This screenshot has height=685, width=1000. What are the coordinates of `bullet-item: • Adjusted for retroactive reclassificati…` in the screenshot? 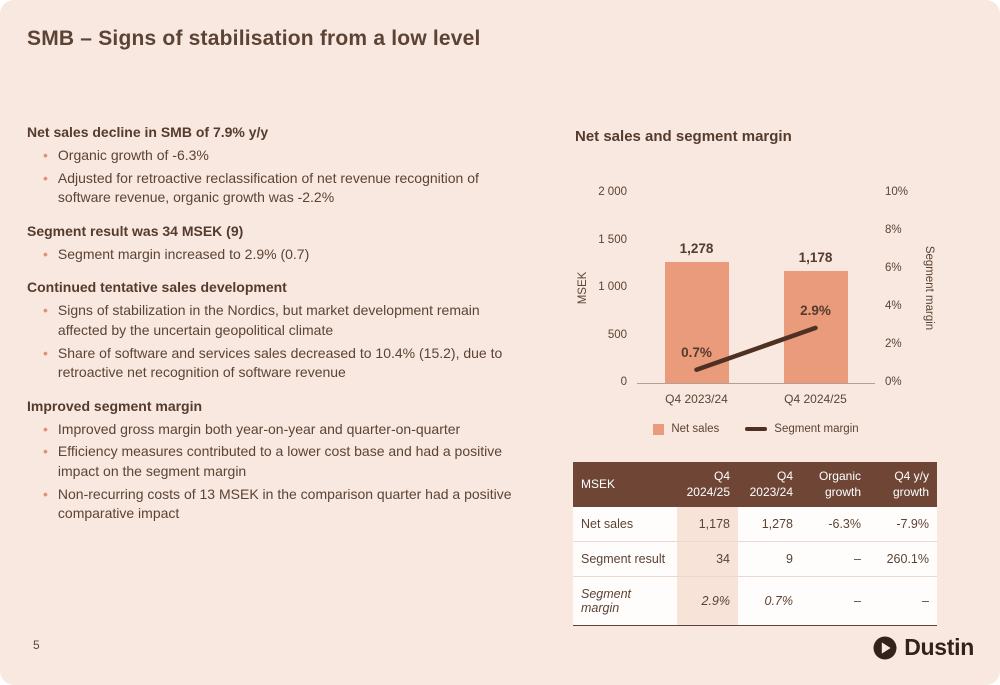 It's located at (284, 188).